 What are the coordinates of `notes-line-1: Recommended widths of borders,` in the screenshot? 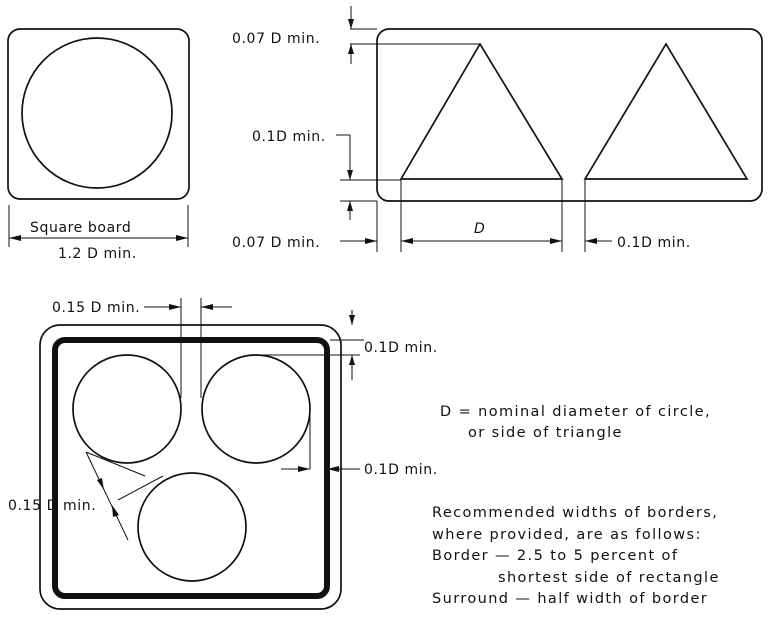 It's located at (575, 513).